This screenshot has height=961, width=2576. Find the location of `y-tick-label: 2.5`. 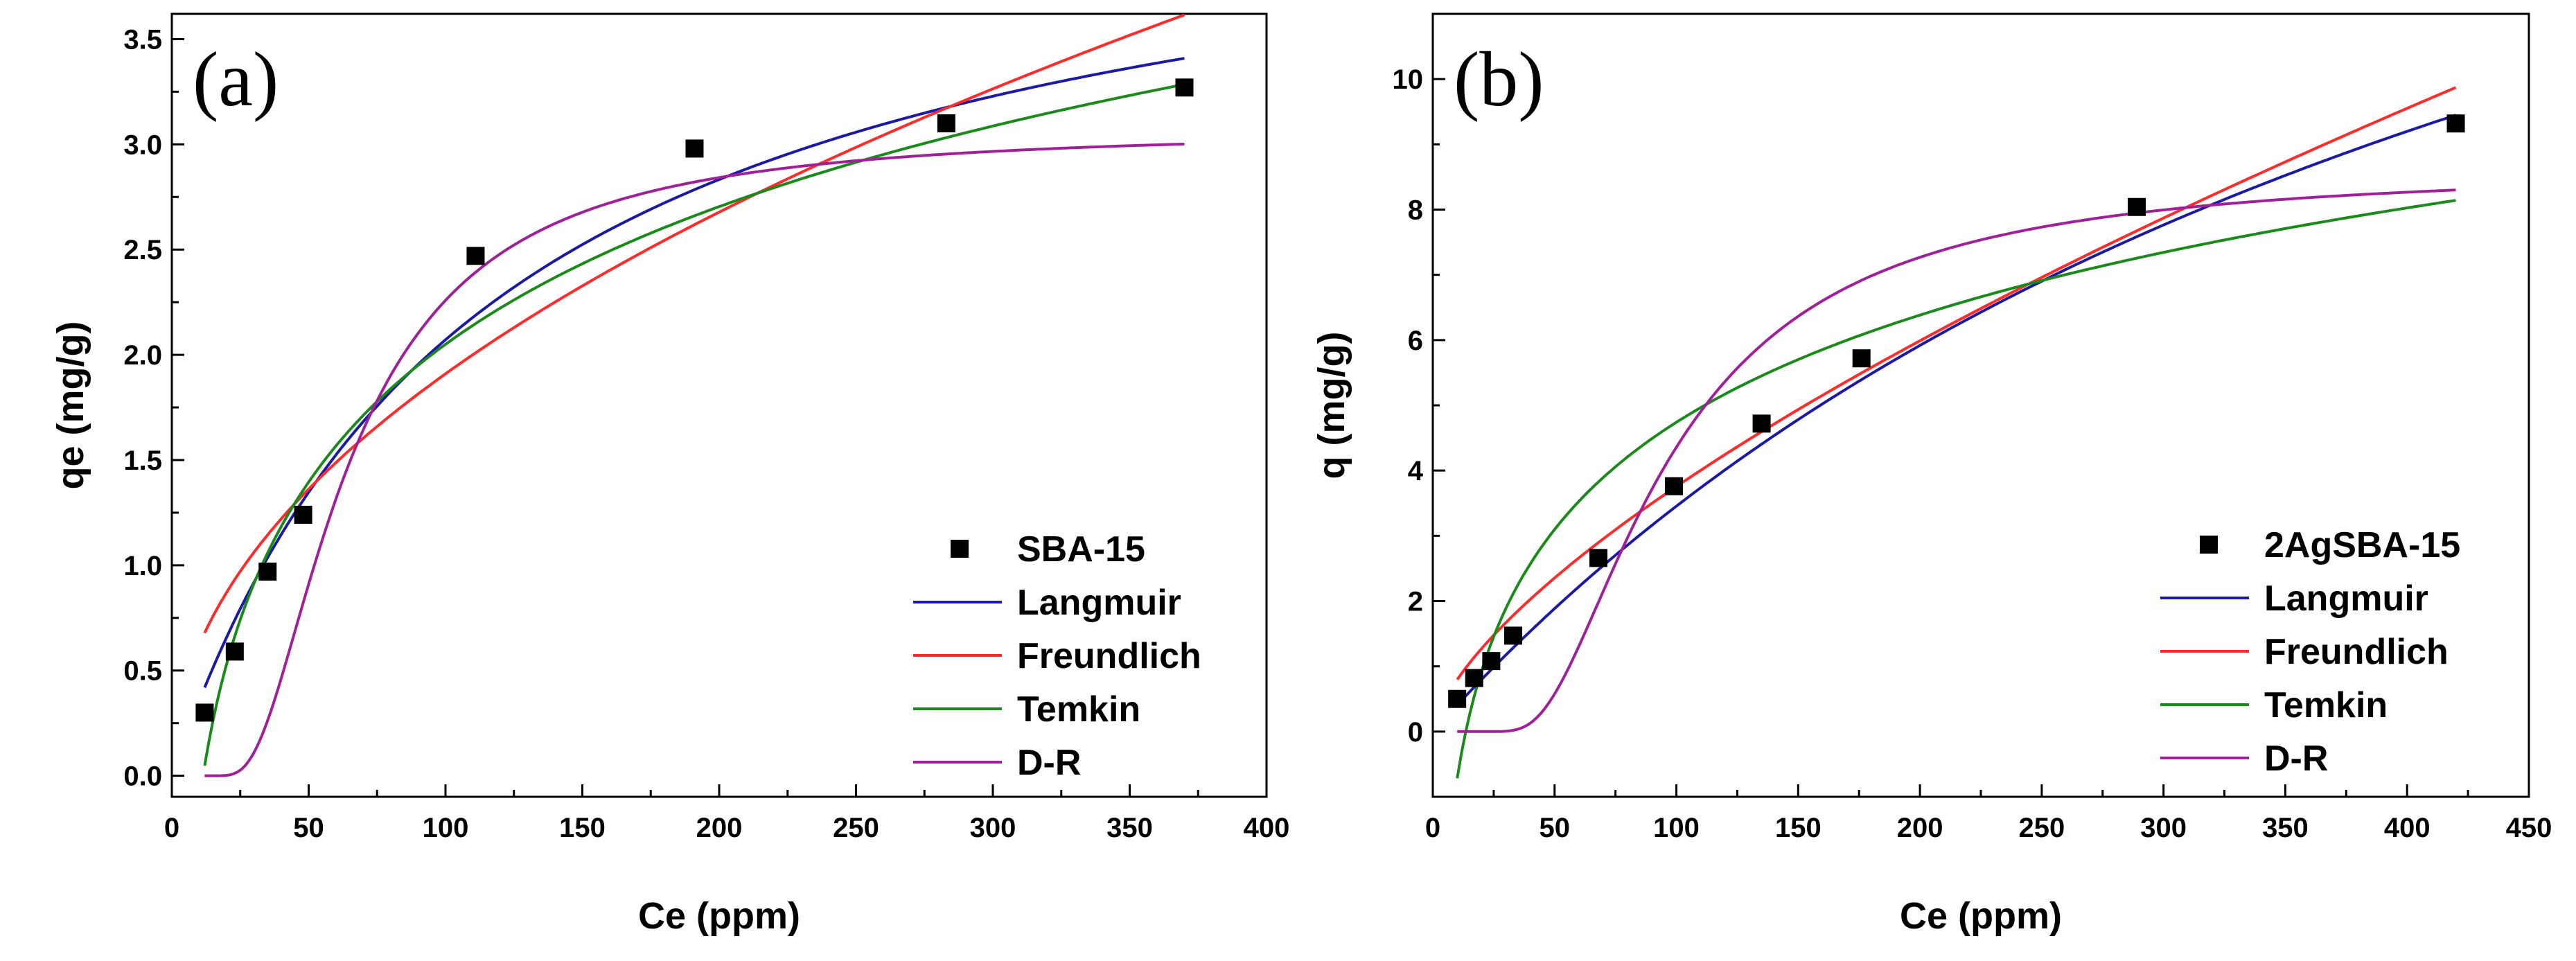

y-tick-label: 2.5 is located at coordinates (142, 250).